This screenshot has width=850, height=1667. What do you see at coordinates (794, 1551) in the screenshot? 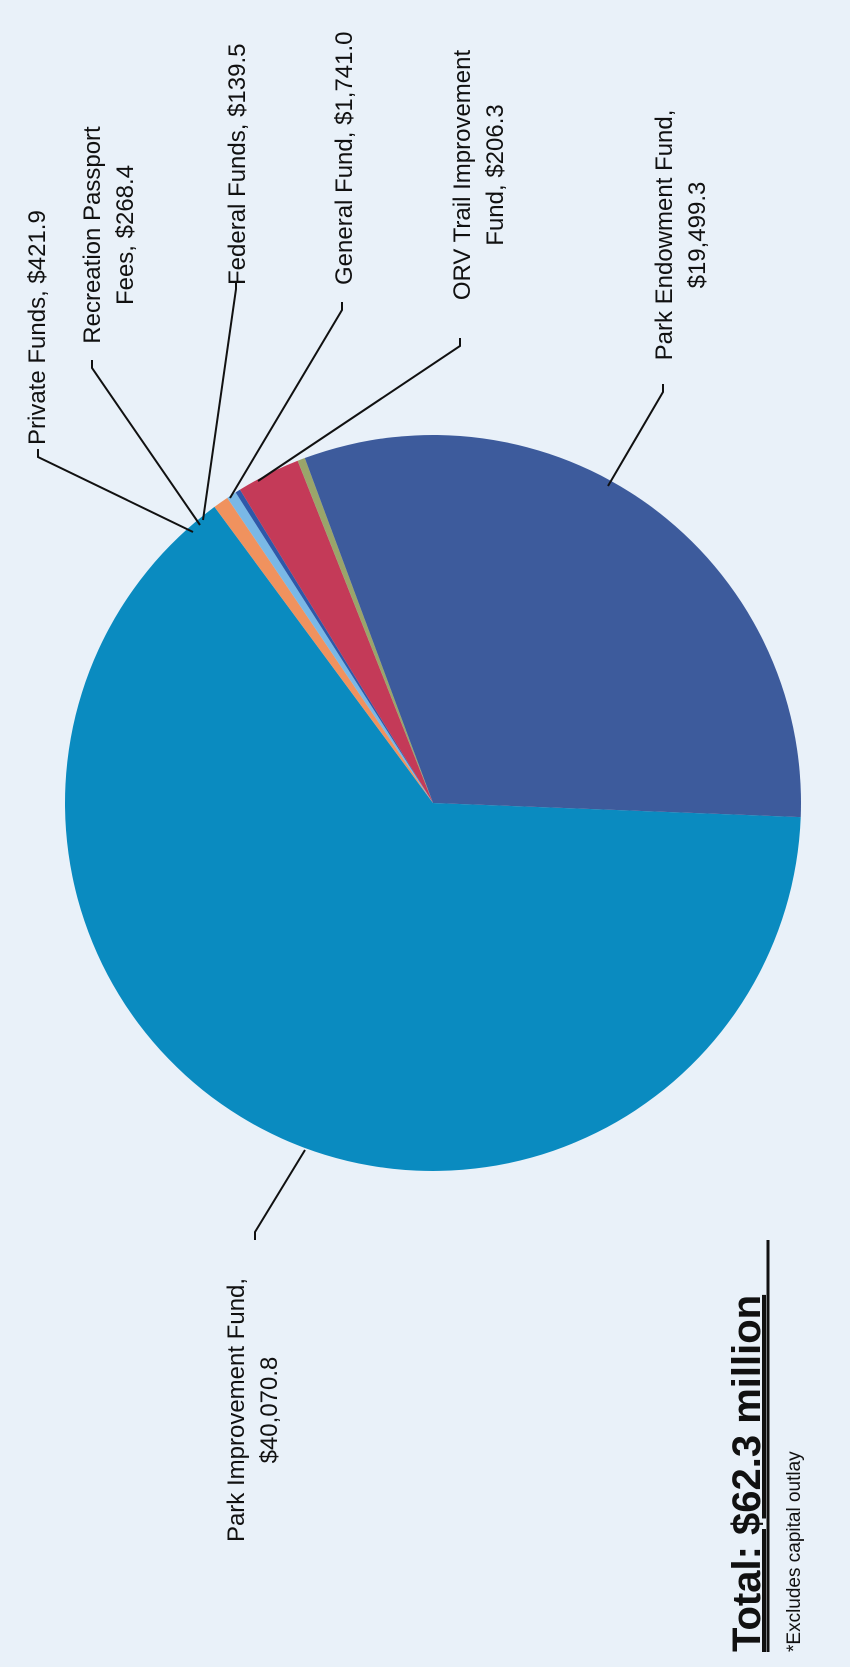
I see `footnote: *Excludes capital outlay` at bounding box center [794, 1551].